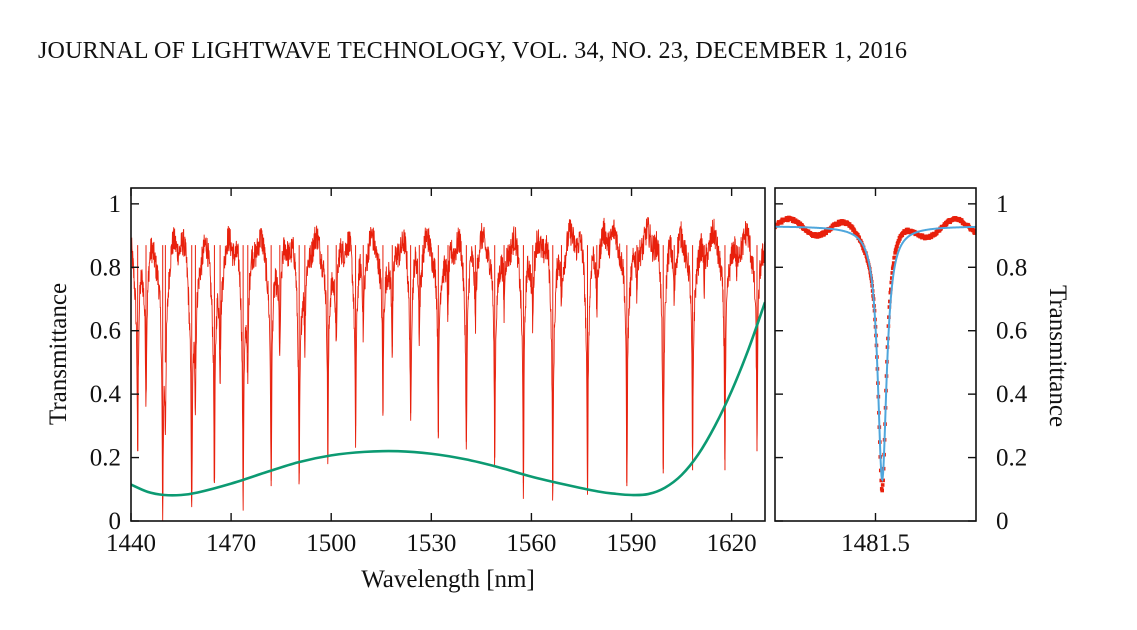  What do you see at coordinates (58, 354) in the screenshot?
I see `main-y-axis-label: Transmittance` at bounding box center [58, 354].